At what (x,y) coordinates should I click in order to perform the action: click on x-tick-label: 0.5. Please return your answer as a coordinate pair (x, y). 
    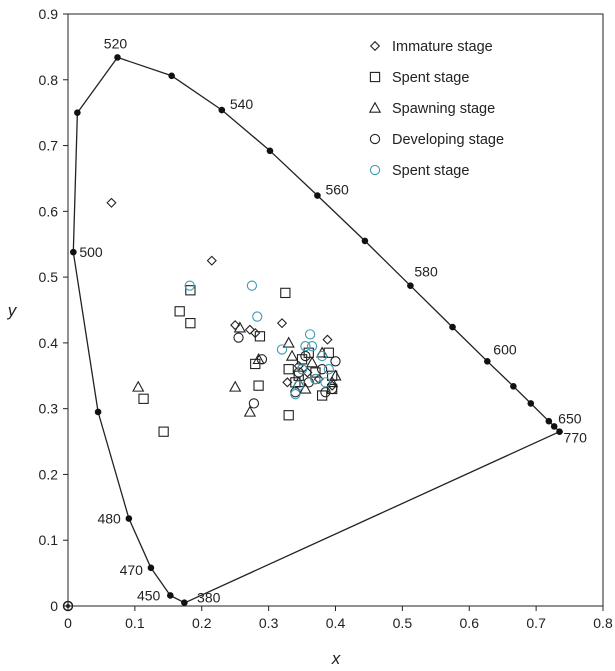
    Looking at the image, I should click on (403, 623).